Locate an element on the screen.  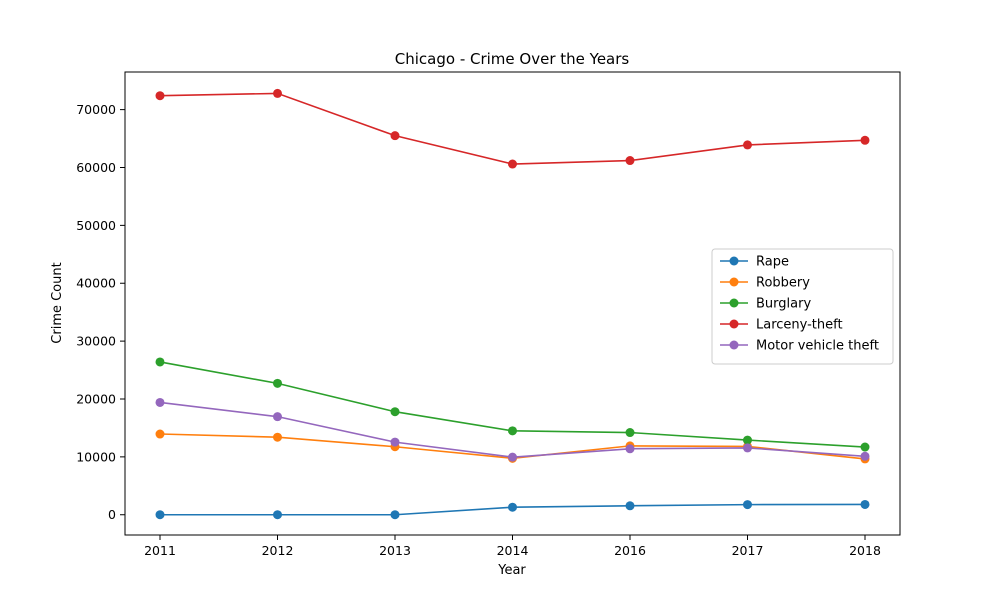
y-axis: 0 10000 20000 30000 40000 50000 60000 70000 is located at coordinates (100, 312).